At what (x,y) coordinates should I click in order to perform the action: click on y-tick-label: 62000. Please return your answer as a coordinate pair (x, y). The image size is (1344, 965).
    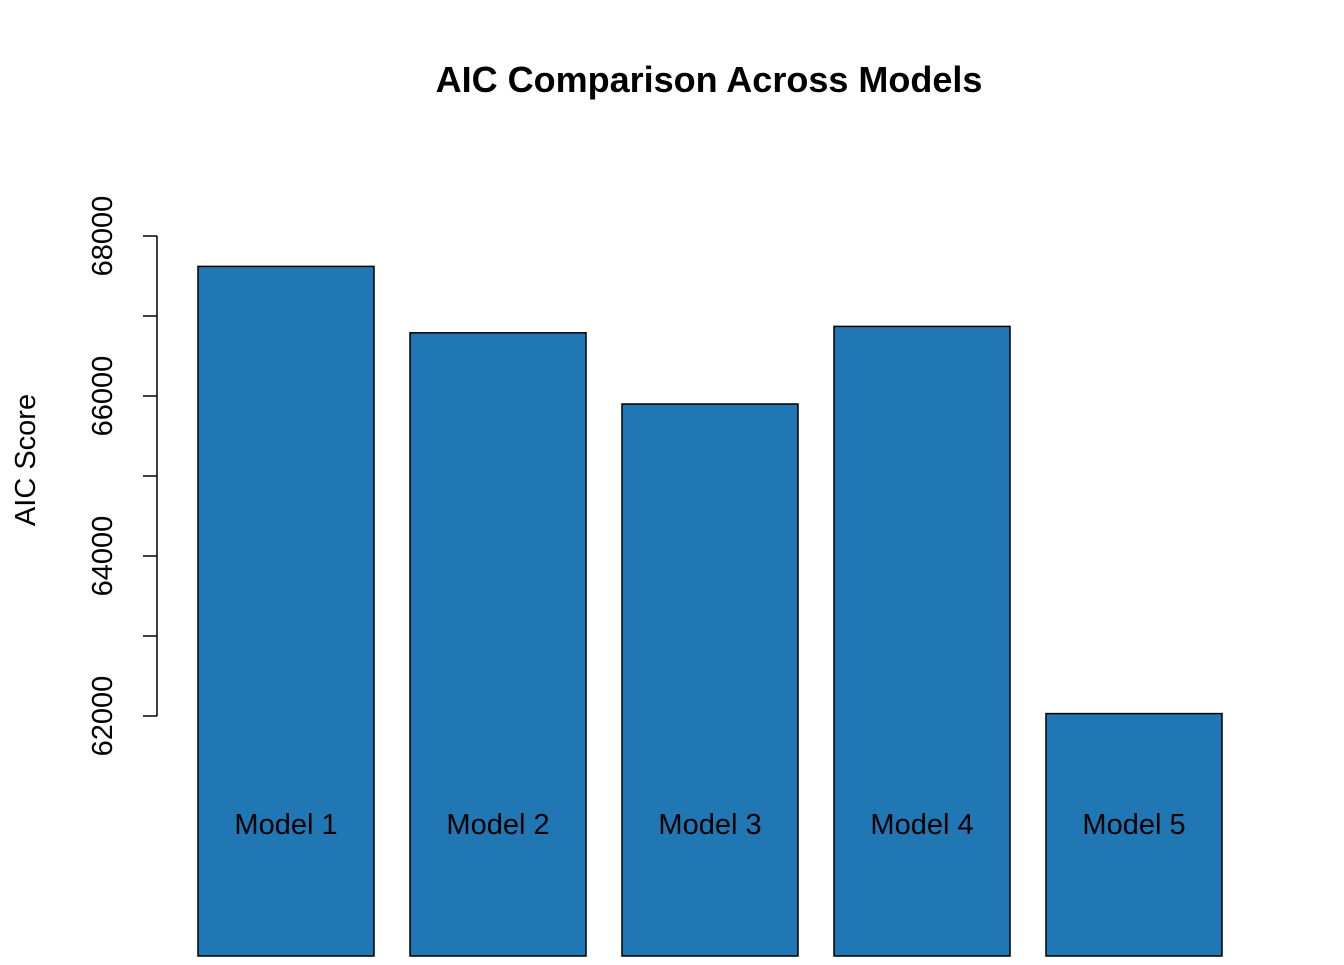
    Looking at the image, I should click on (103, 716).